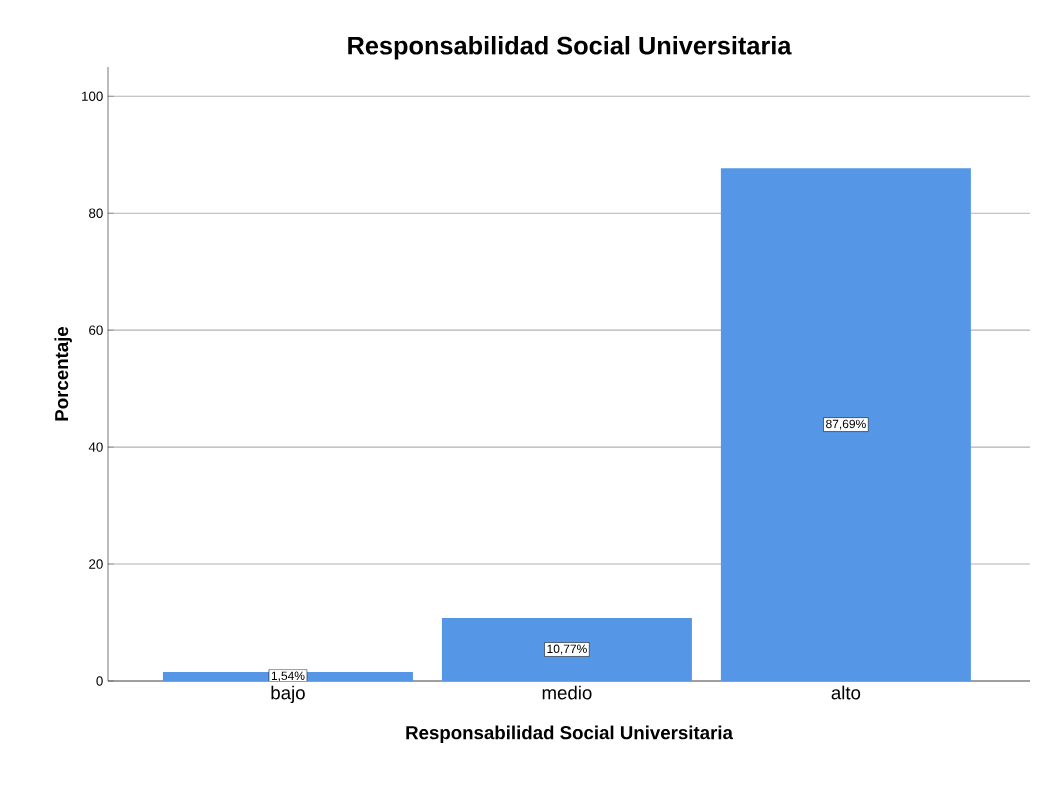 The height and width of the screenshot is (793, 1044). Describe the element at coordinates (570, 48) in the screenshot. I see `chart-title: Responsabilidad Social Universitaria` at that location.